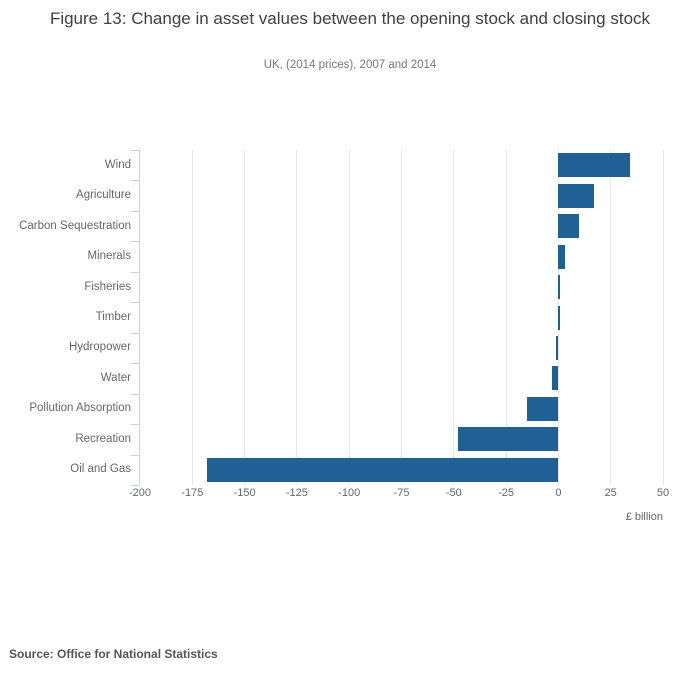  I want to click on x-tick-label: -100, so click(349, 493).